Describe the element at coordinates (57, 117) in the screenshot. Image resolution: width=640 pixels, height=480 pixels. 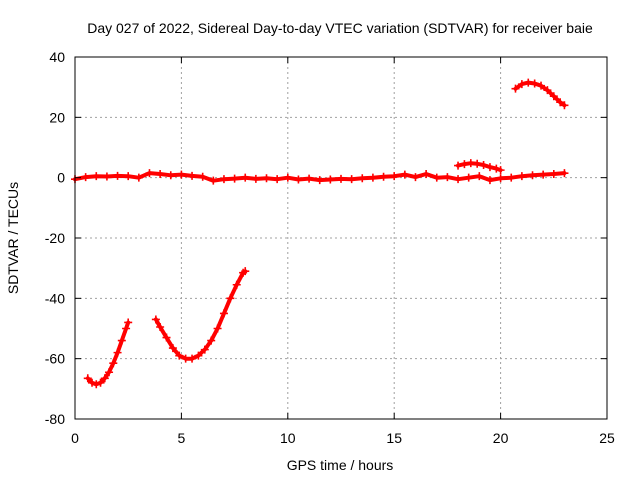
I see `y-tick-label: 20` at that location.